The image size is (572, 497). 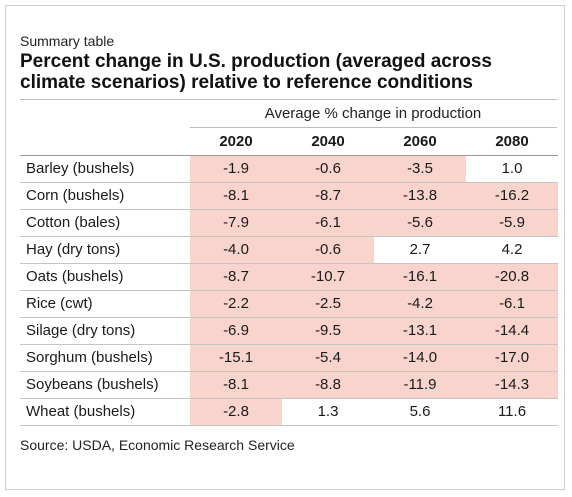 What do you see at coordinates (420, 385) in the screenshot?
I see `table-cell: -11.9` at bounding box center [420, 385].